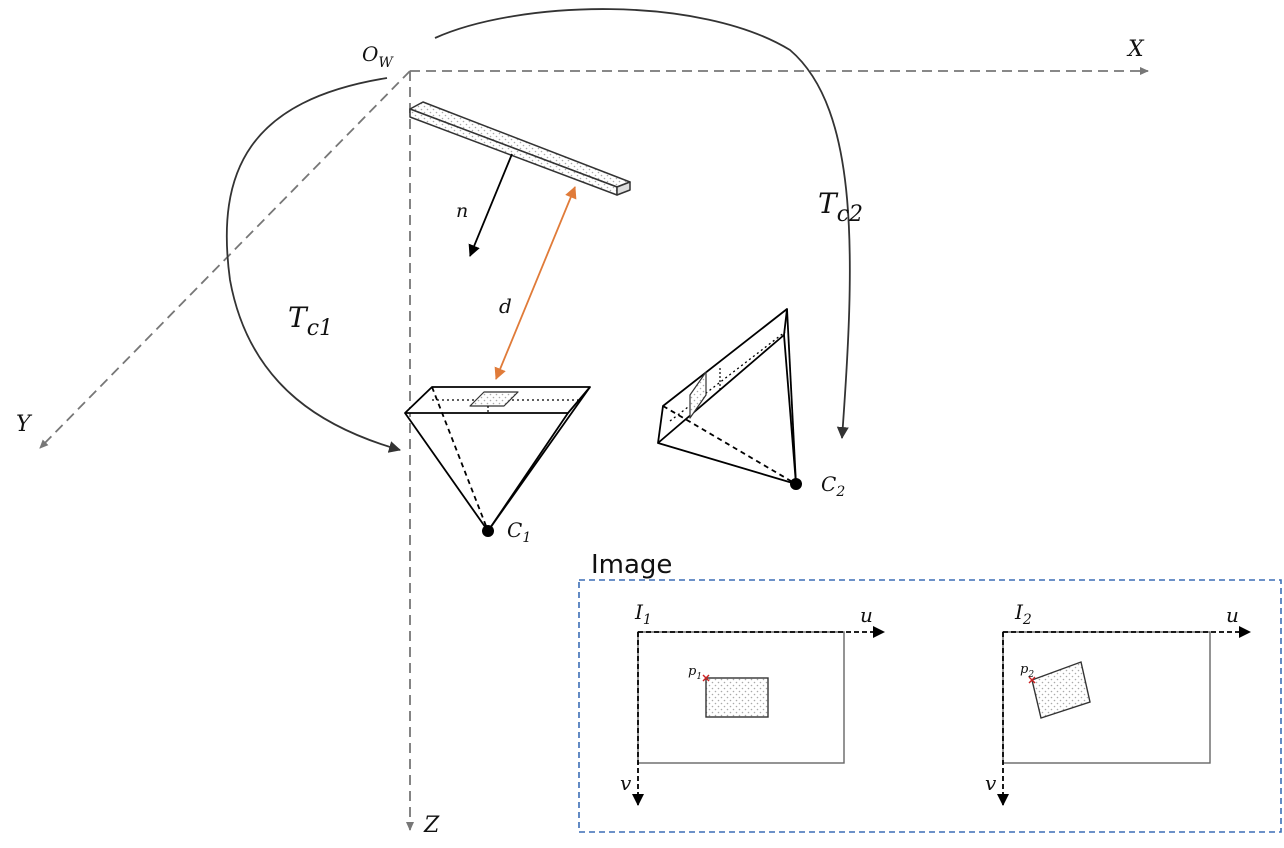 The width and height of the screenshot is (1284, 848). I want to click on camera-1-patch, so click(494, 399).